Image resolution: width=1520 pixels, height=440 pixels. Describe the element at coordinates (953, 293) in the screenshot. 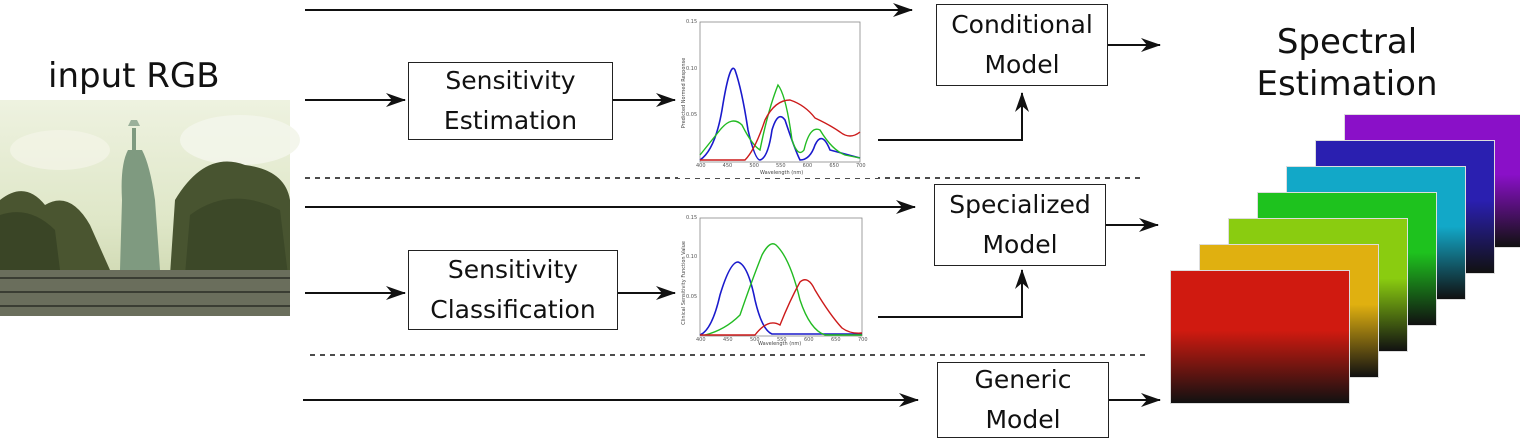

I see `arrow-plot-to-specialized` at that location.